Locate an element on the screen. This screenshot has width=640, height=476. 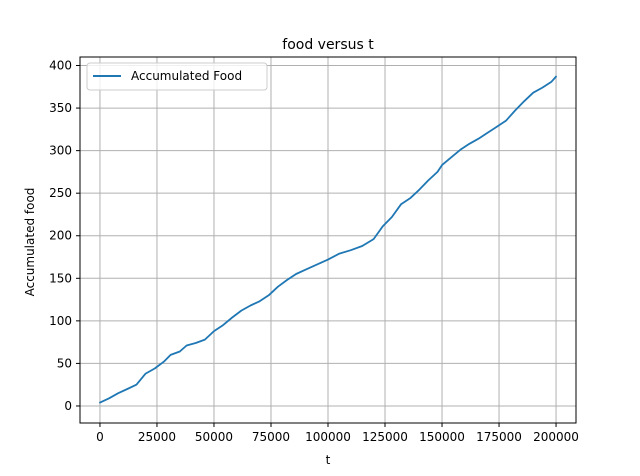
x-tick-label: 0 is located at coordinates (100, 437).